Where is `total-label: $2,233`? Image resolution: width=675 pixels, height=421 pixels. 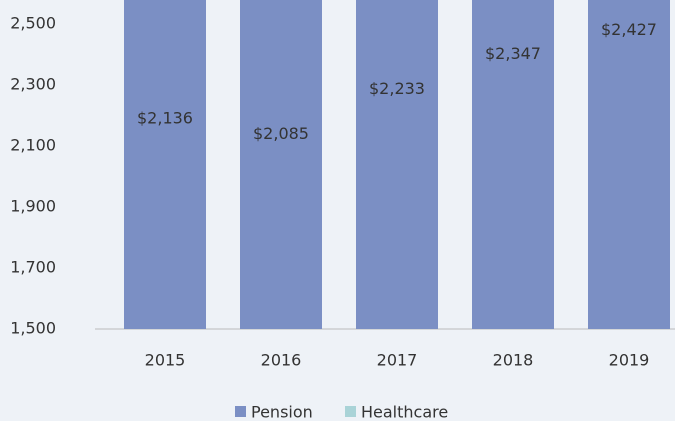
total-label: $2,233 is located at coordinates (397, 88).